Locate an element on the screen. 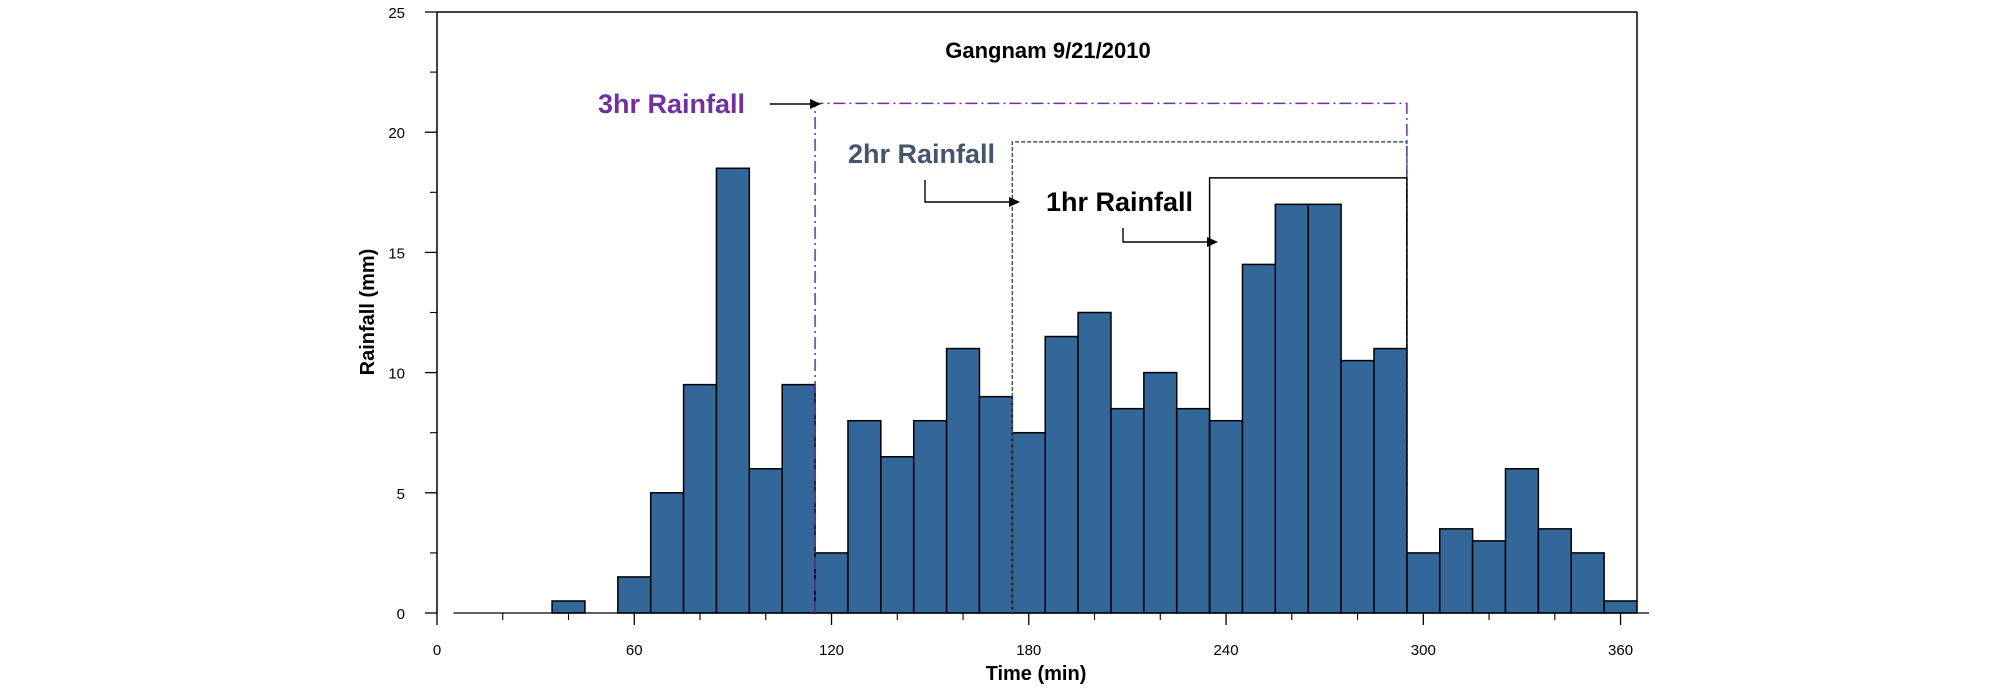 This screenshot has height=694, width=2008. x-tick-label: 360 is located at coordinates (1620, 650).